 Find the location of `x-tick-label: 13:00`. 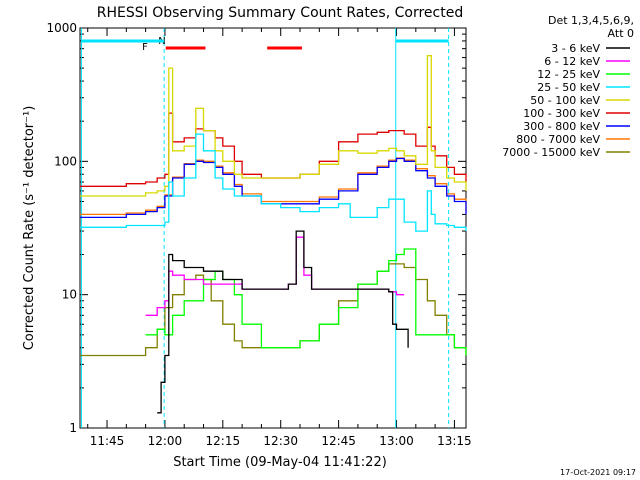

x-tick-label: 13:00 is located at coordinates (396, 441).